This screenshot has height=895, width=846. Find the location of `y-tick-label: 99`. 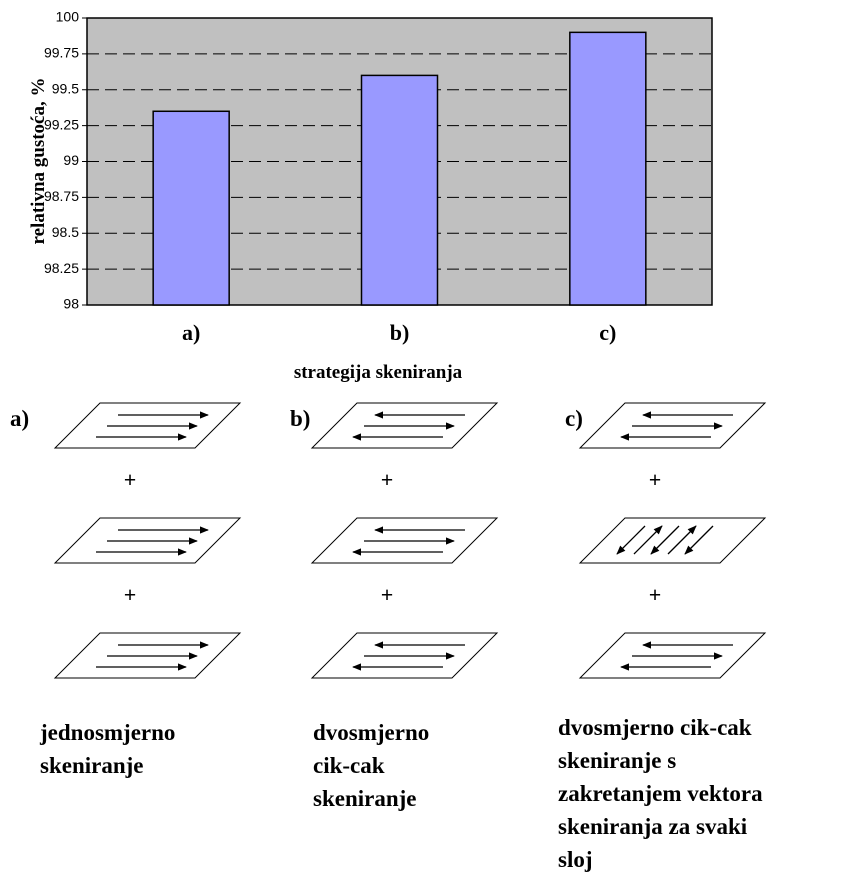

y-tick-label: 99 is located at coordinates (71, 160).